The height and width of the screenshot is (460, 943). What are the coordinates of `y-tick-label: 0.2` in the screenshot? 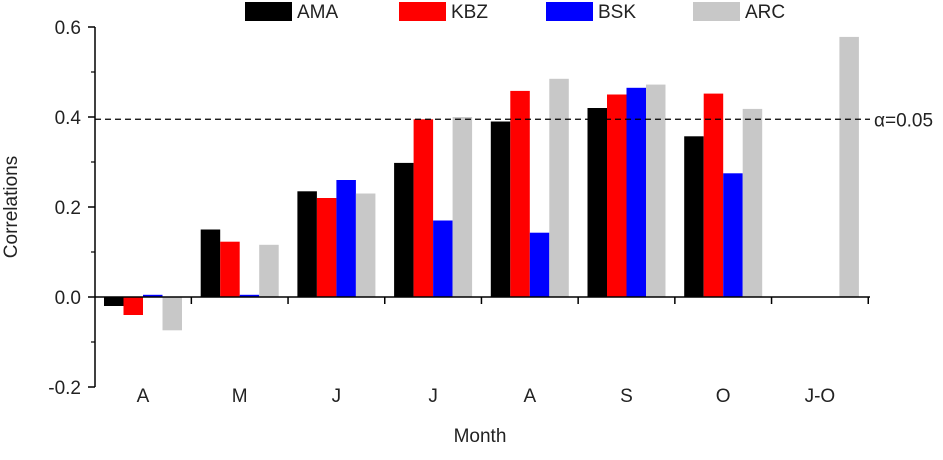 It's located at (68, 208).